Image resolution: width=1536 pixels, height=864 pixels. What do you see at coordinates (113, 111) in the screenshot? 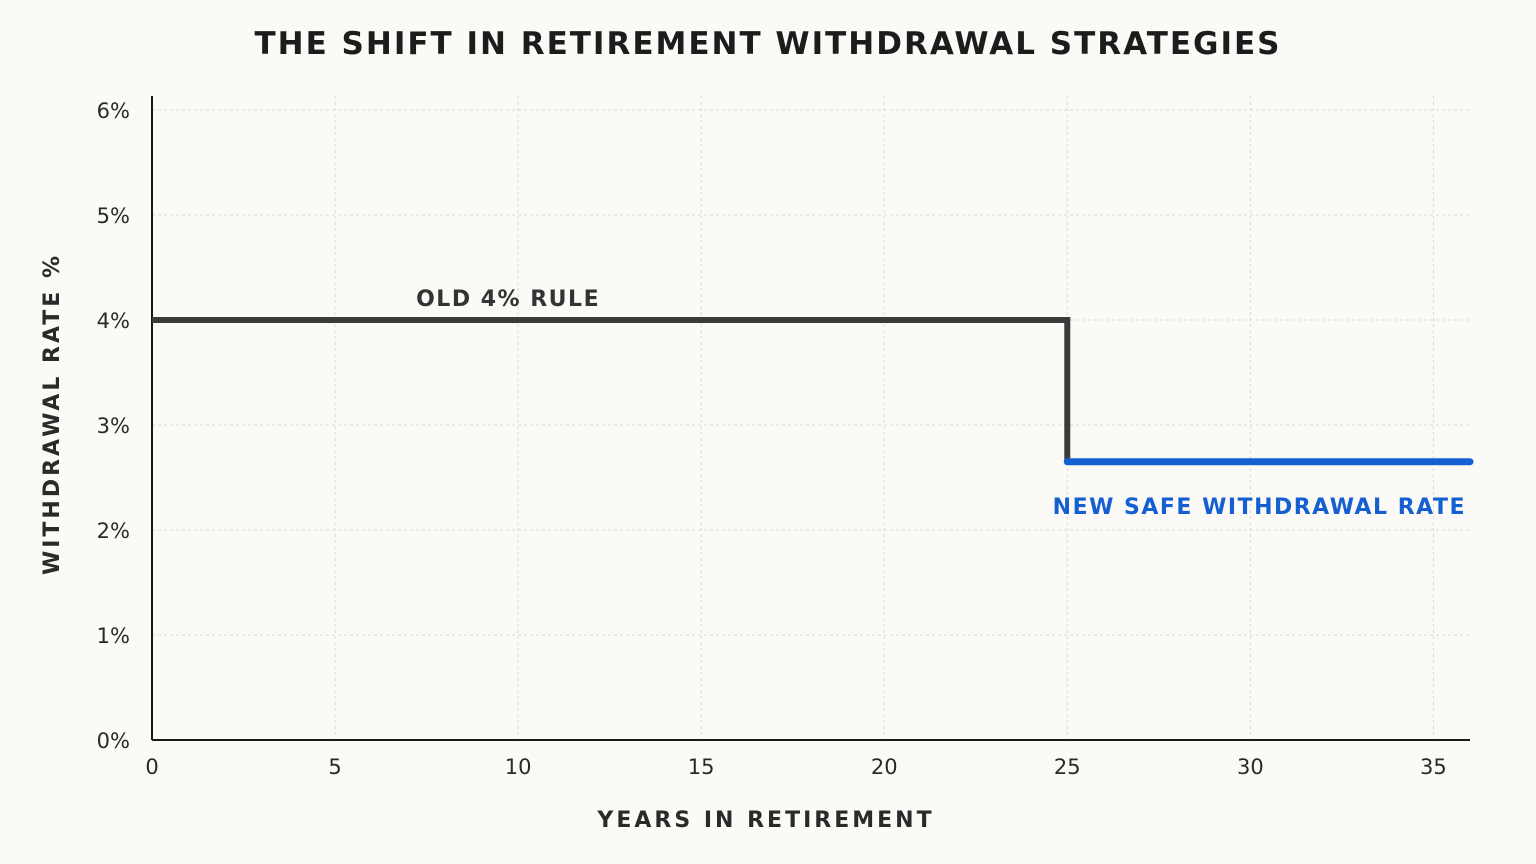
I see `y-tick-label: 6%` at bounding box center [113, 111].